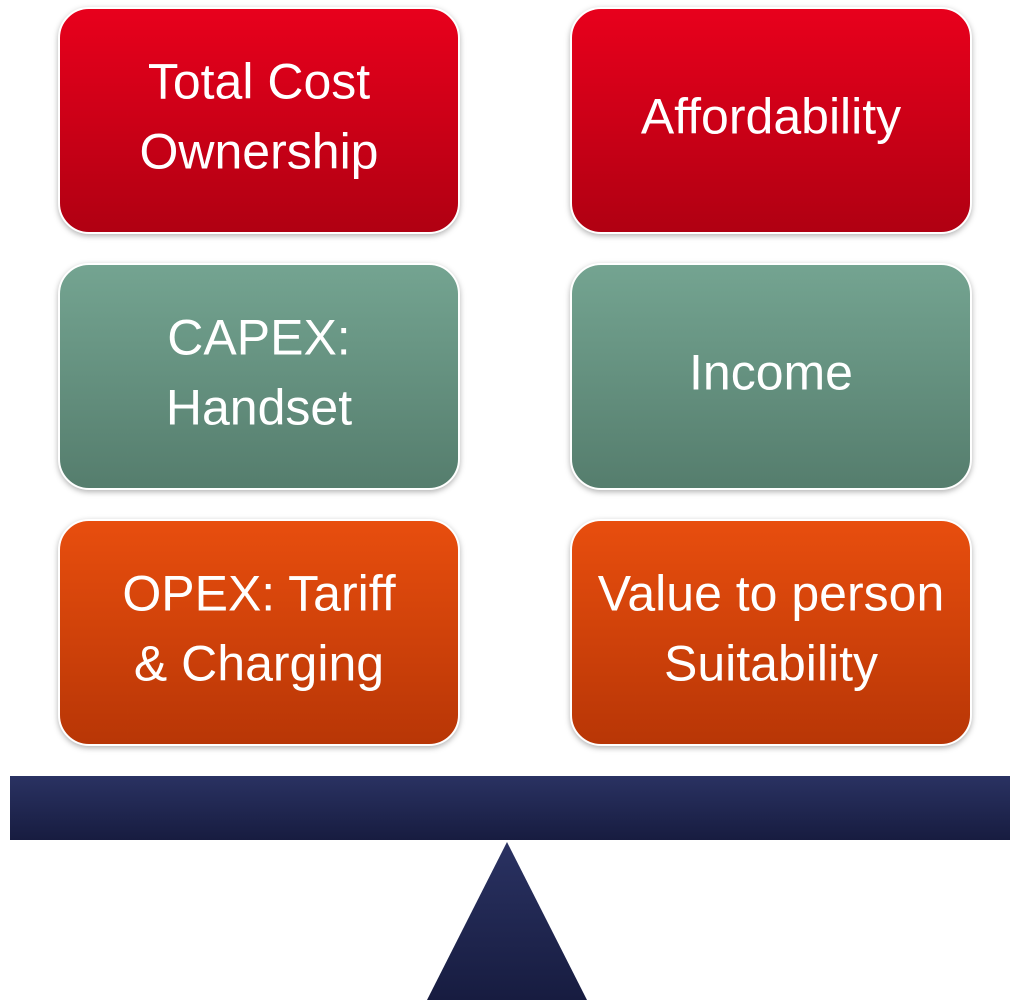  Describe the element at coordinates (258, 594) in the screenshot. I see `box-label: OPEX: Tariff` at that location.